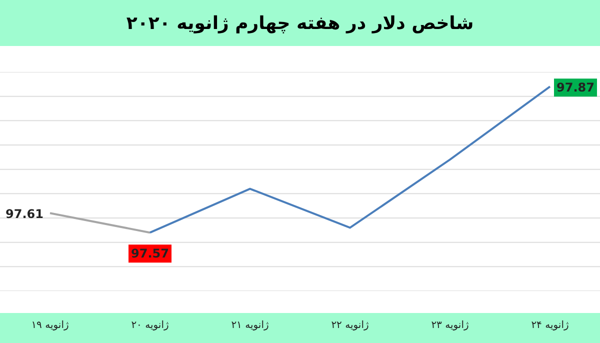  What do you see at coordinates (300, 23) in the screenshot?
I see `chart-title: شاخص دلار در هفته چهارم ژانویه ۲۰۲۰` at bounding box center [300, 23].